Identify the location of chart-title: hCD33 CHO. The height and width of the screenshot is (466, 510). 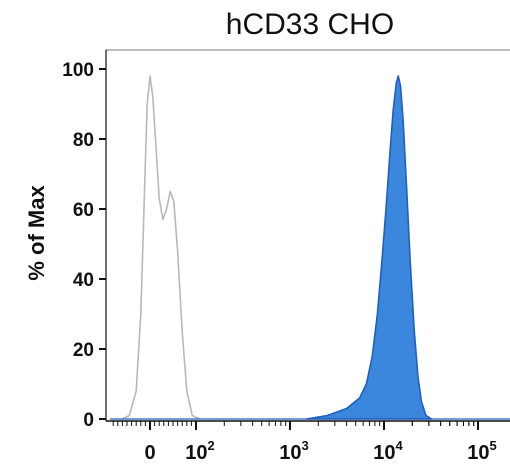
(310, 24).